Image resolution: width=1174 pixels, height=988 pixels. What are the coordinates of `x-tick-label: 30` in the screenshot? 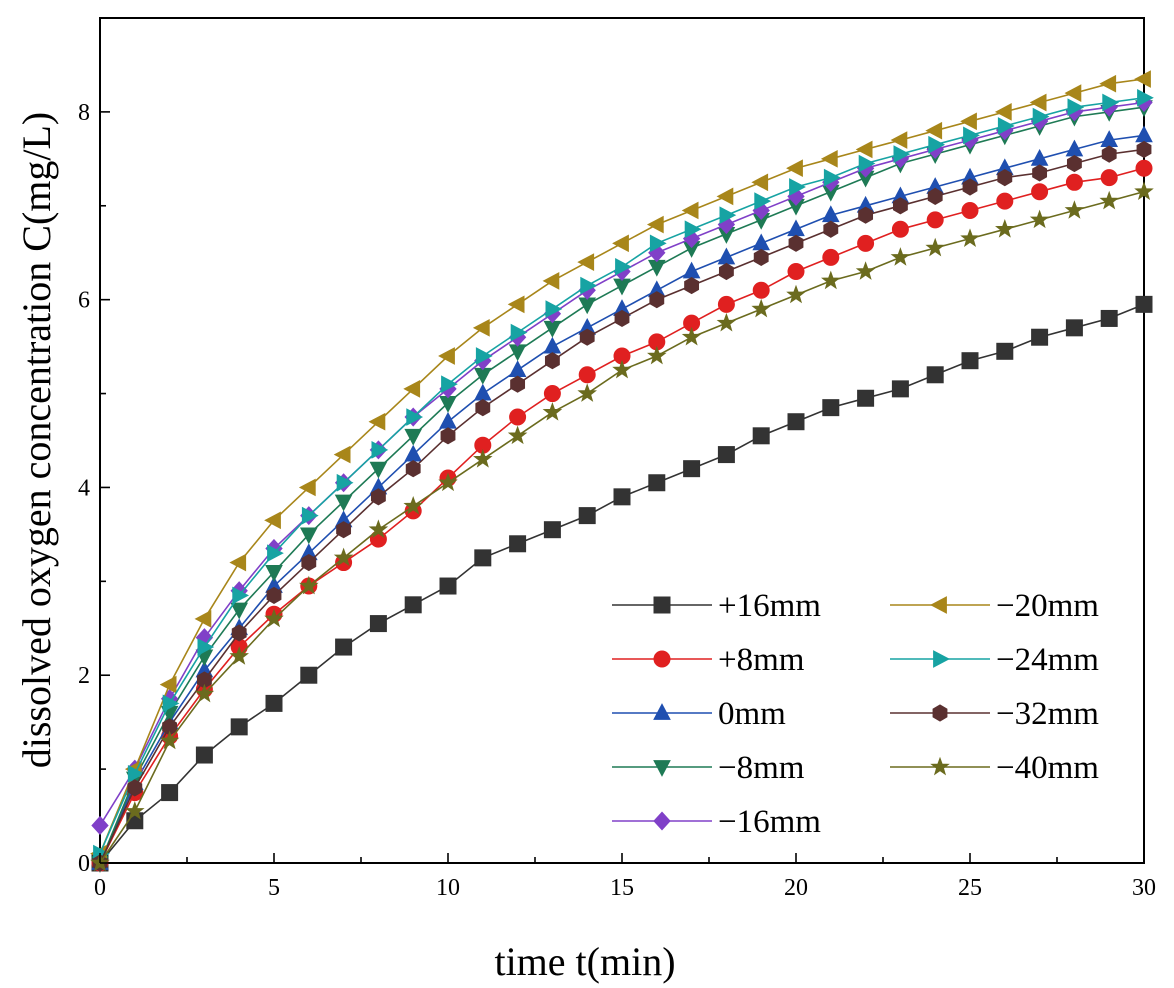 It's located at (1144, 888).